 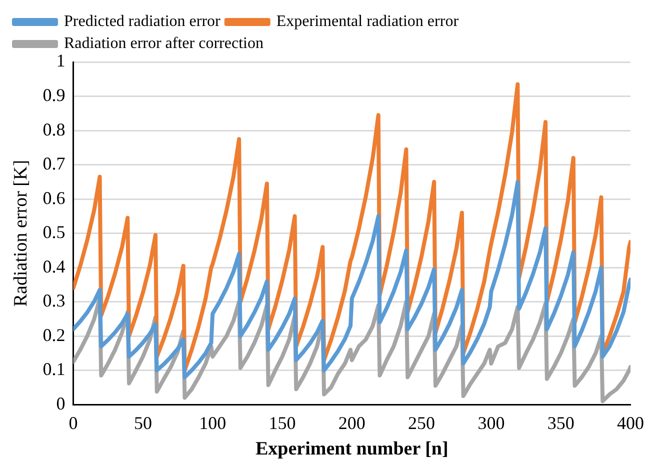 What do you see at coordinates (54, 232) in the screenshot?
I see `y-tick-label: 0.5` at bounding box center [54, 232].